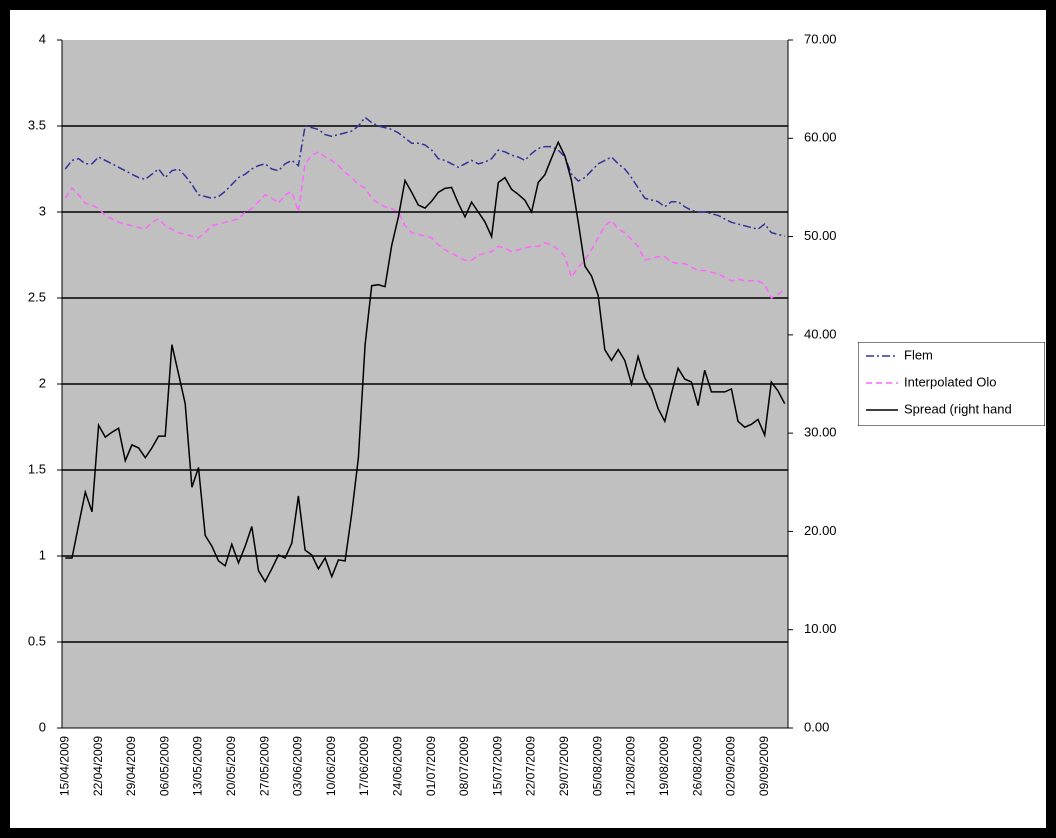  What do you see at coordinates (597, 766) in the screenshot?
I see `x-tick-label: 05/08/2009` at bounding box center [597, 766].